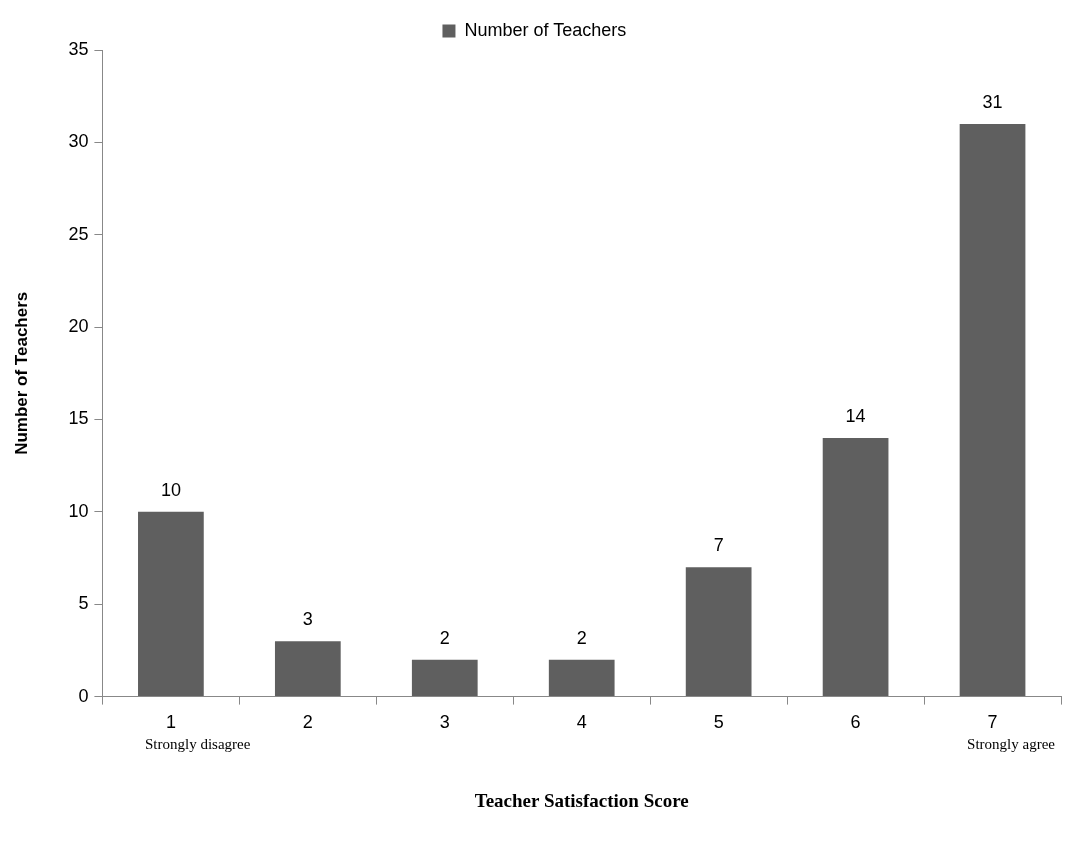 The image size is (1065, 867). I want to click on x-tick-label: 4, so click(581, 722).